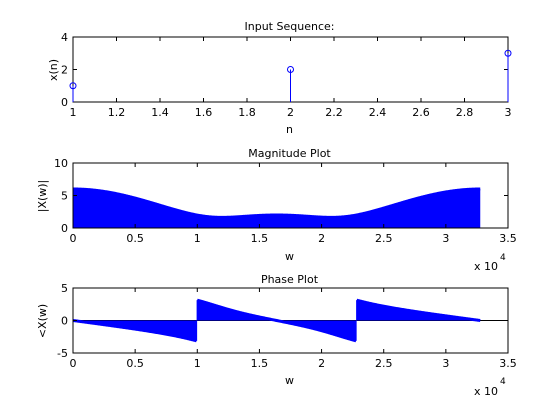  Describe the element at coordinates (42, 196) in the screenshot. I see `y-axis-label: |X(w)|` at that location.